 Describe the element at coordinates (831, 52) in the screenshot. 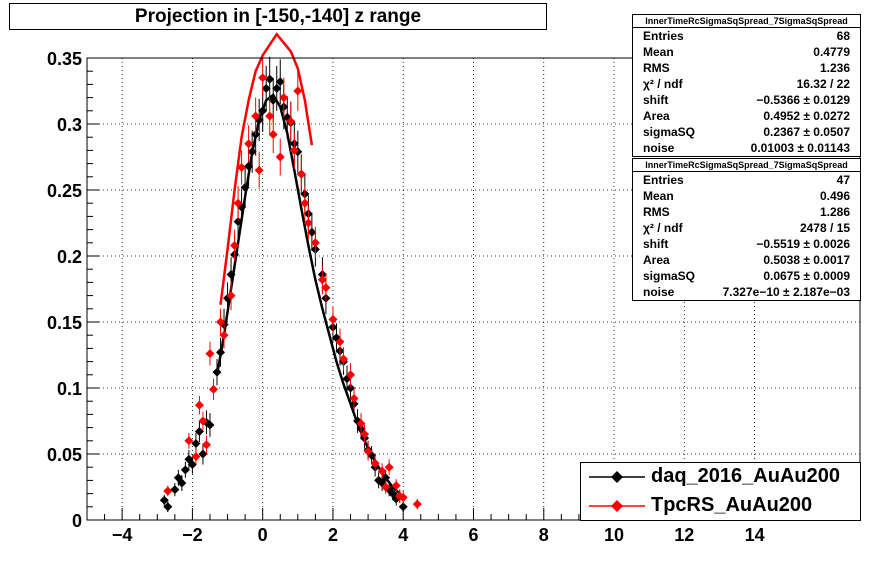

I see `stats-value: 0.4779` at that location.